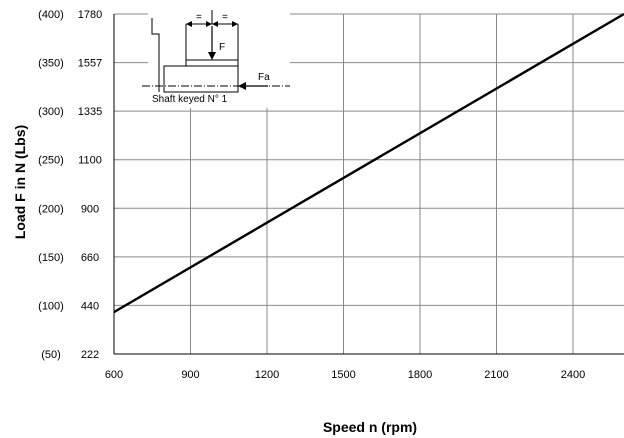  I want to click on shaft-body, so click(201, 79).